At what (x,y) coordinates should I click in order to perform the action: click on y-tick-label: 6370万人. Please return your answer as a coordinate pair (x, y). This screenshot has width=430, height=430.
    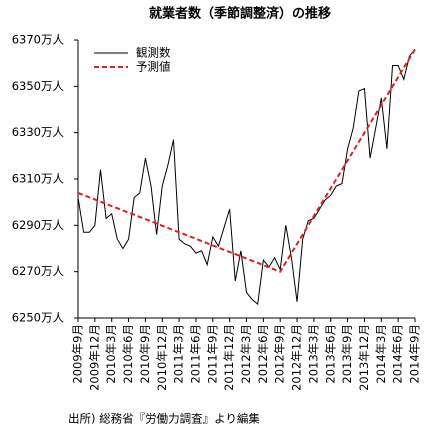
    Looking at the image, I should click on (38, 40).